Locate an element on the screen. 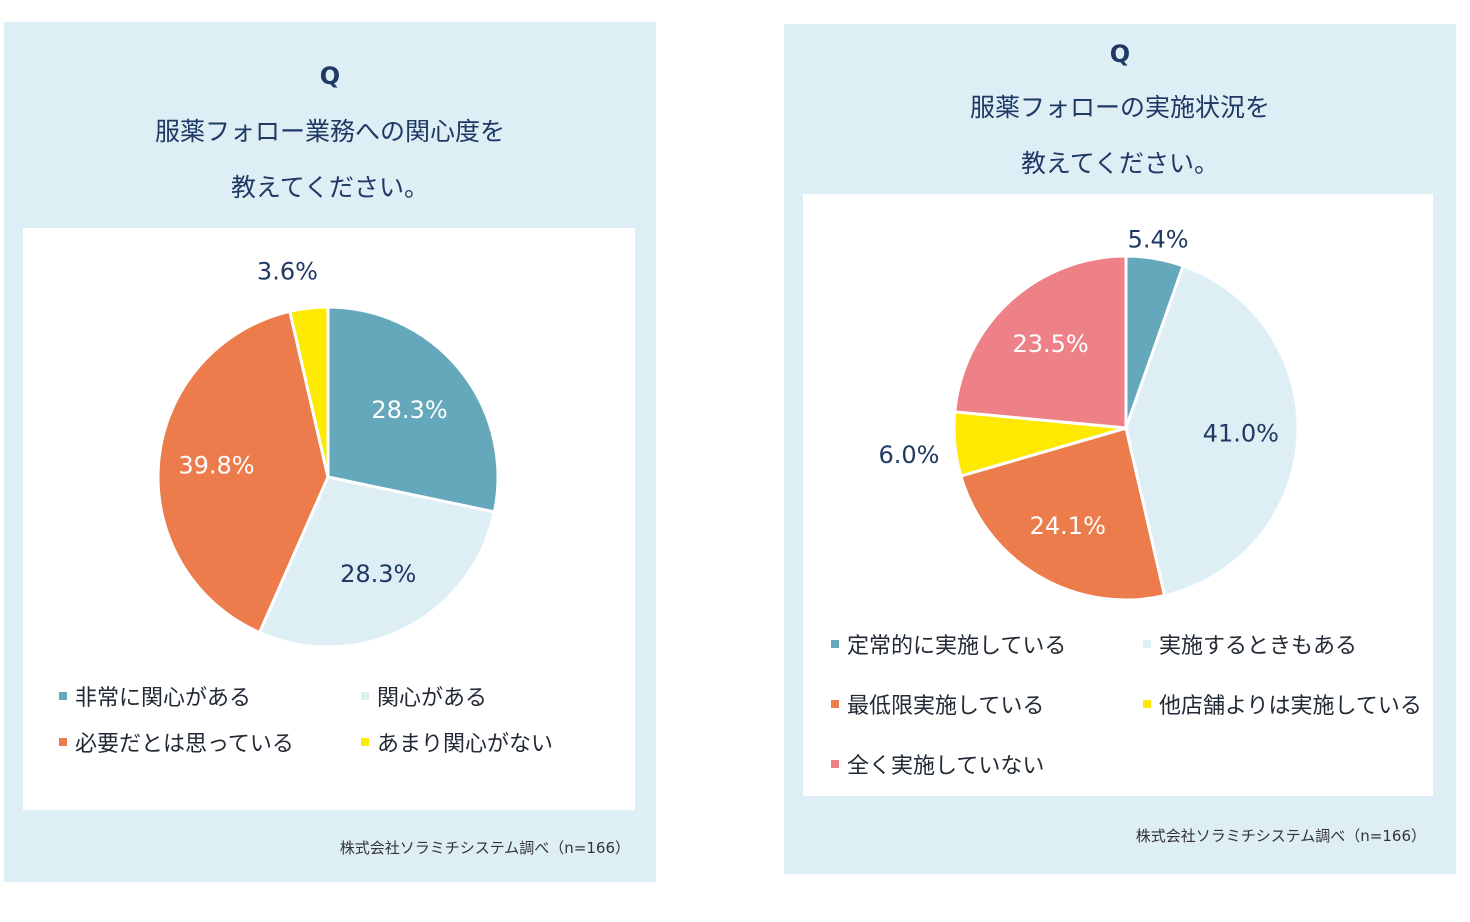 This screenshot has width=1470, height=922. pie-data-label-3: 24.1% is located at coordinates (1068, 526).